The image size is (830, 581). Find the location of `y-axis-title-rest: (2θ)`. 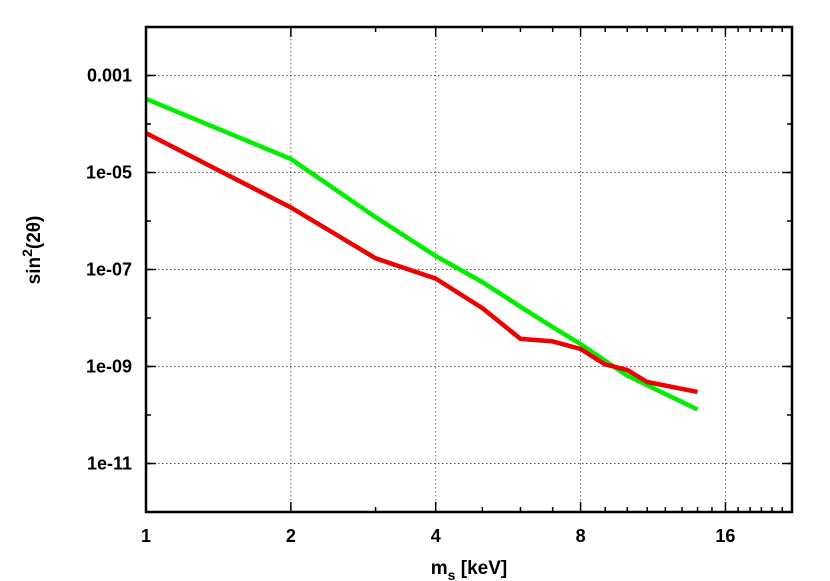

y-axis-title-rest: (2θ) is located at coordinates (34, 233).